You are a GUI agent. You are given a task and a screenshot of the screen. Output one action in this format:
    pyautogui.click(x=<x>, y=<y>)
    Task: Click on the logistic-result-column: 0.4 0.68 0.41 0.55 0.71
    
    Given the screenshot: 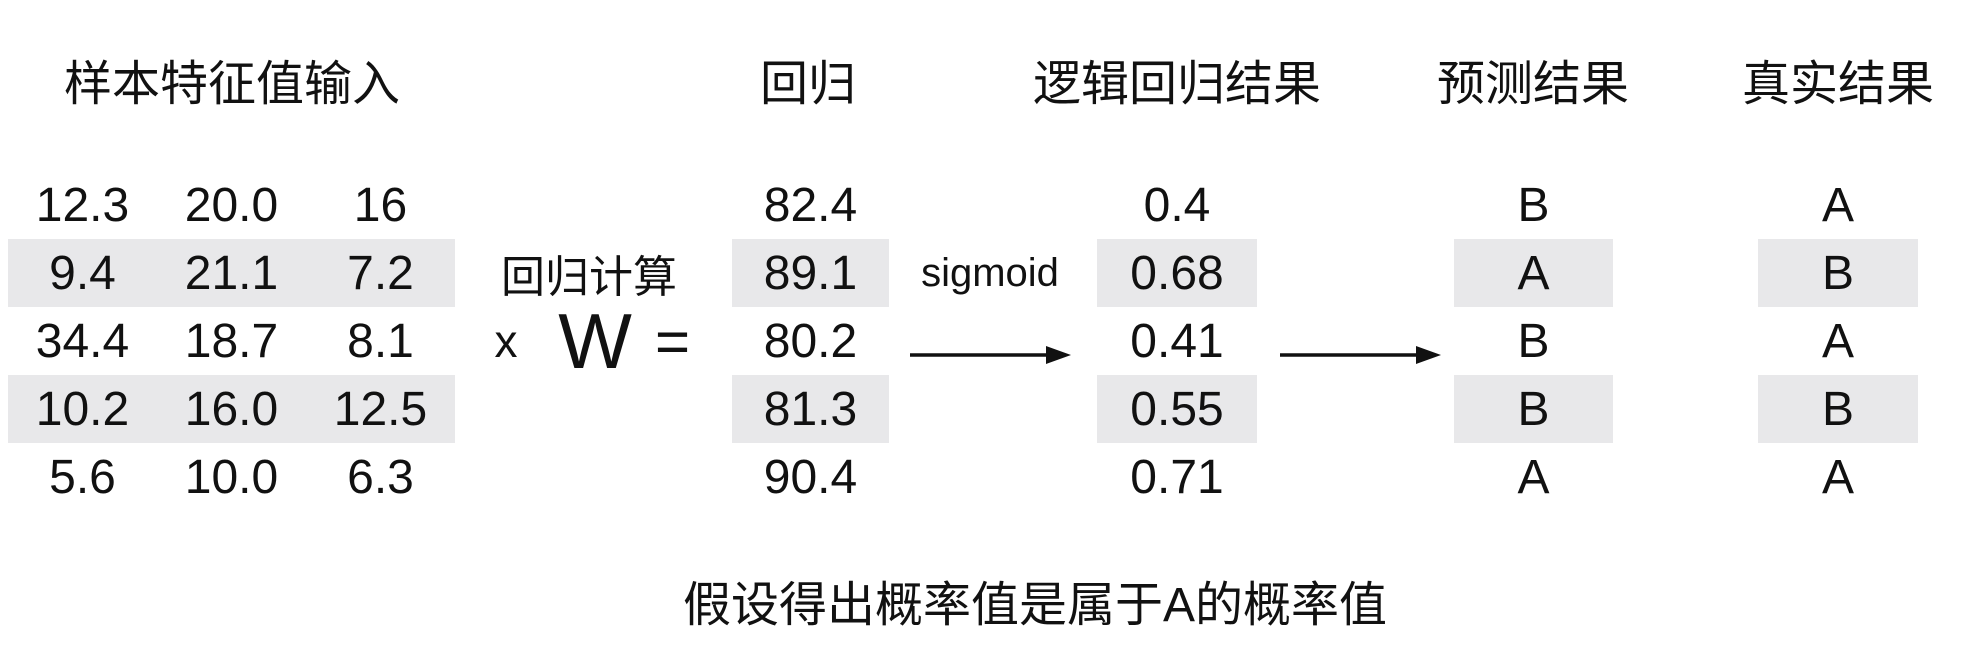 What is the action you would take?
    pyautogui.click(x=1177, y=341)
    